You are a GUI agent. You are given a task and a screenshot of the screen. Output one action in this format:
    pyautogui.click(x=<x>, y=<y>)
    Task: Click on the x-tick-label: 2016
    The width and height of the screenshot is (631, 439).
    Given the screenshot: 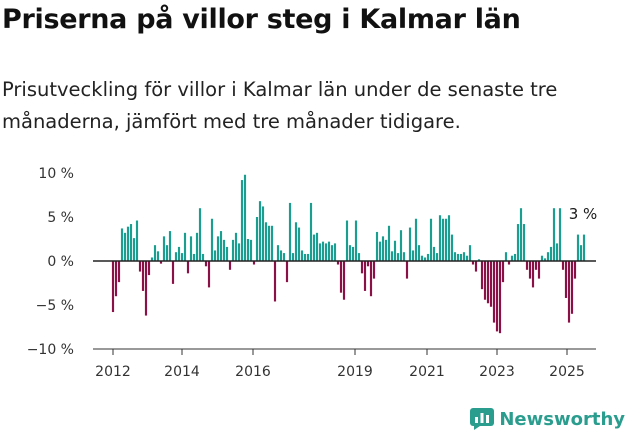 What is the action you would take?
    pyautogui.click(x=253, y=372)
    